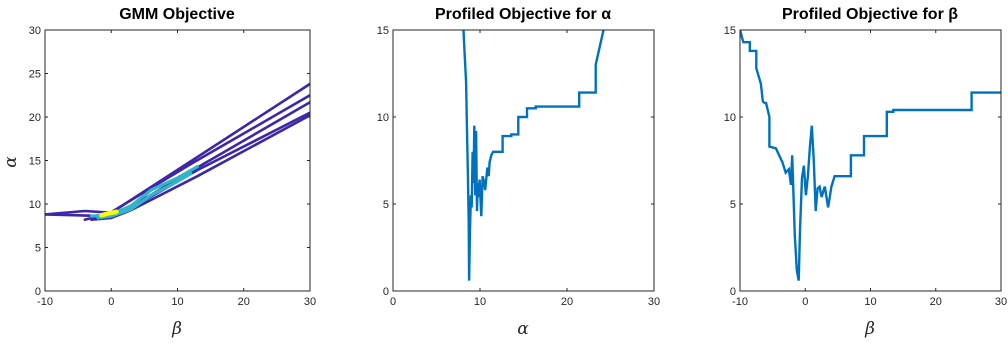 Image resolution: width=1008 pixels, height=343 pixels. I want to click on objective-line, so click(533, 155).